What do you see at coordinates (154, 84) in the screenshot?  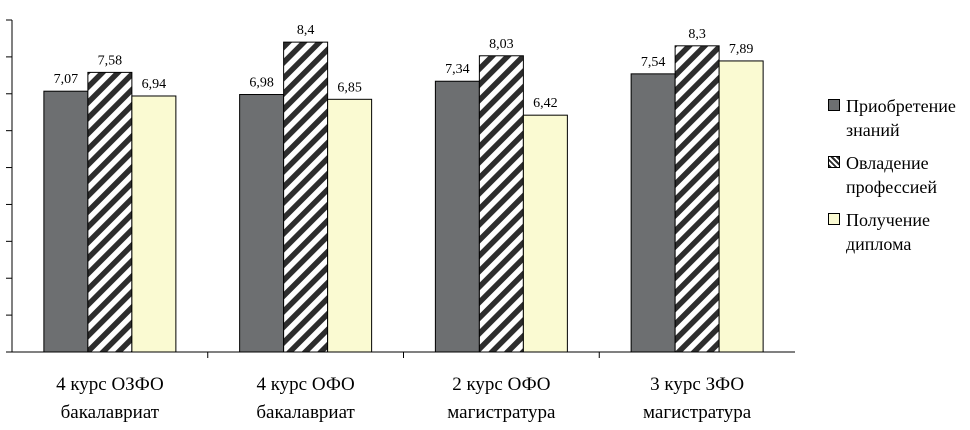 I see `data-label: 6,94` at bounding box center [154, 84].